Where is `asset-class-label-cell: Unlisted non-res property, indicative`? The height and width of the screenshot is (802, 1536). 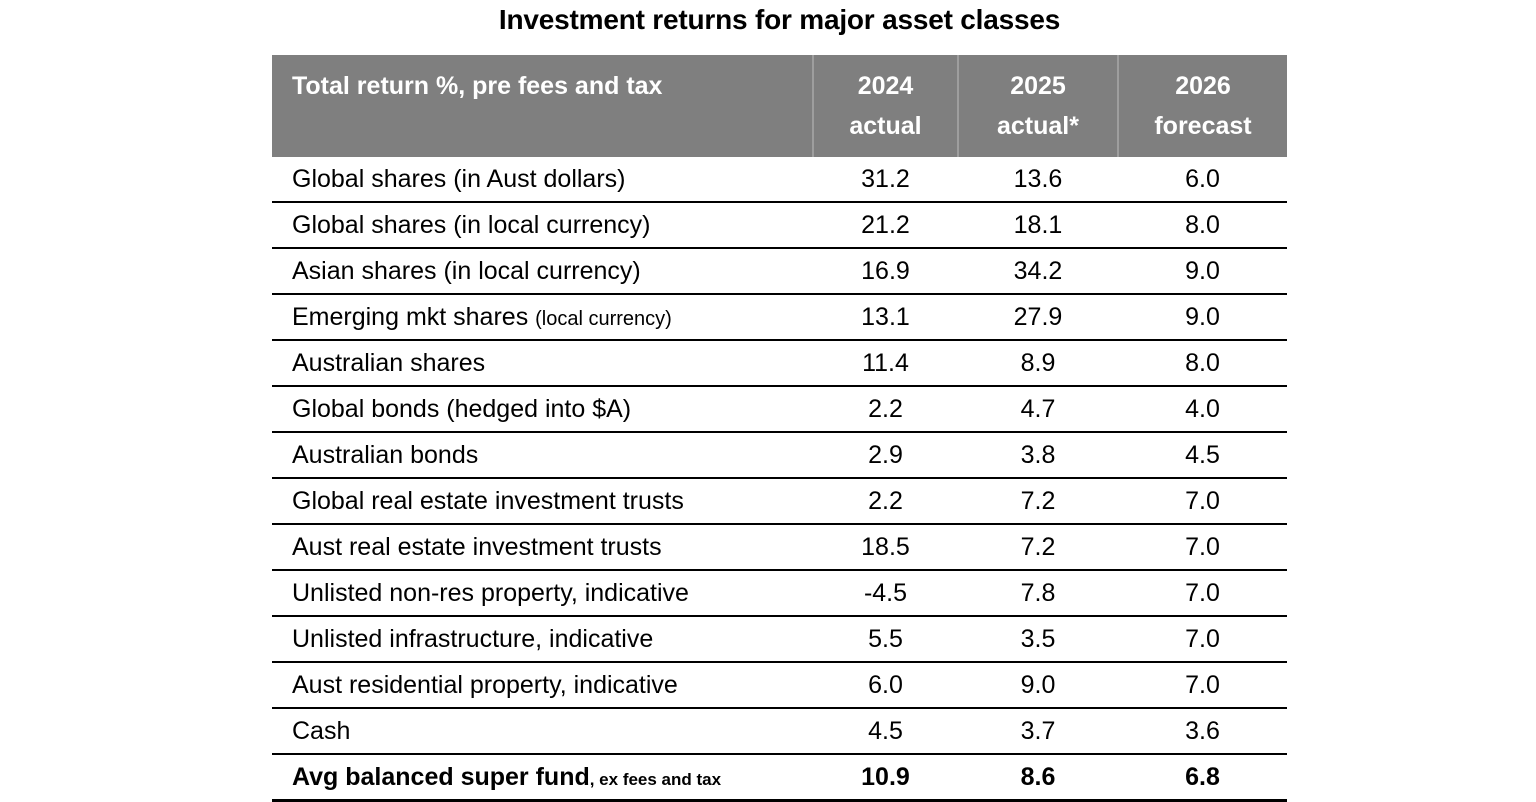 asset-class-label-cell: Unlisted non-res property, indicative is located at coordinates (542, 593).